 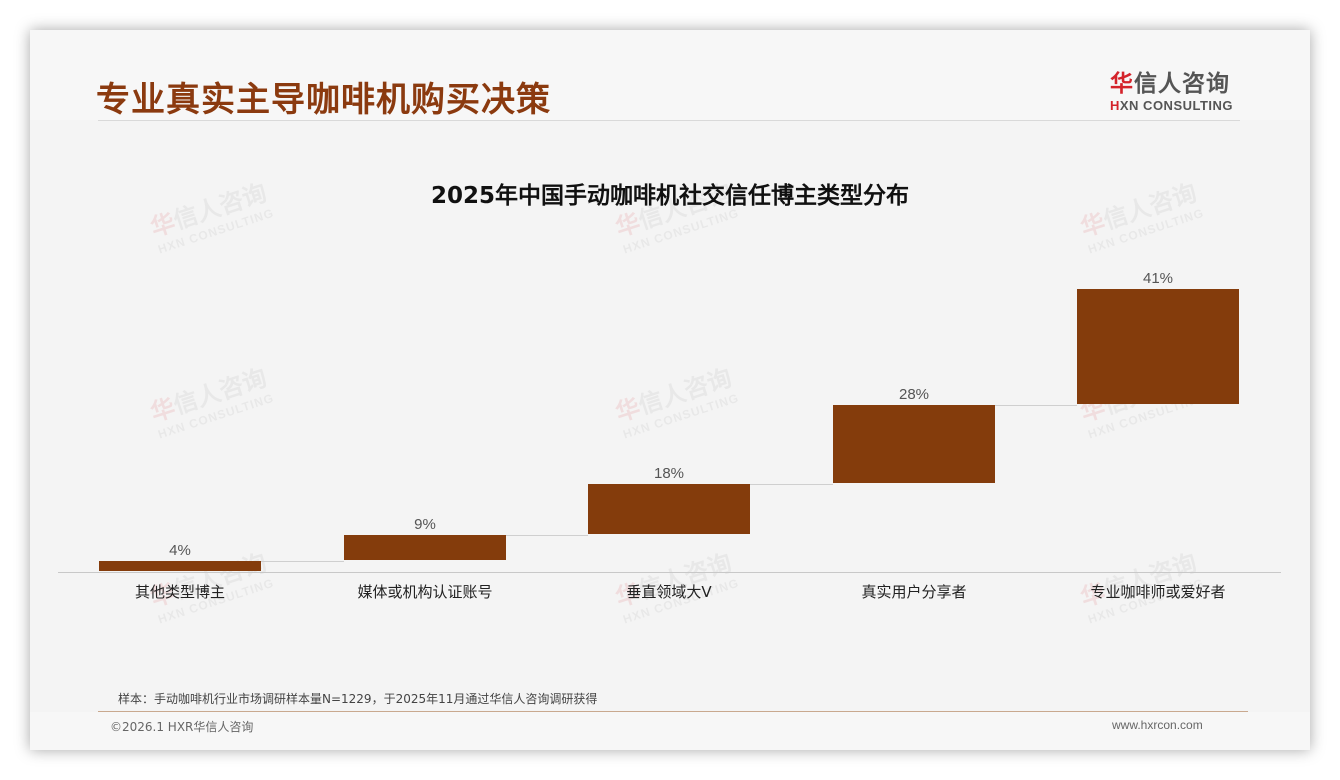 What do you see at coordinates (323, 100) in the screenshot?
I see `page-title: 专业真实主导咖啡机购买决策` at bounding box center [323, 100].